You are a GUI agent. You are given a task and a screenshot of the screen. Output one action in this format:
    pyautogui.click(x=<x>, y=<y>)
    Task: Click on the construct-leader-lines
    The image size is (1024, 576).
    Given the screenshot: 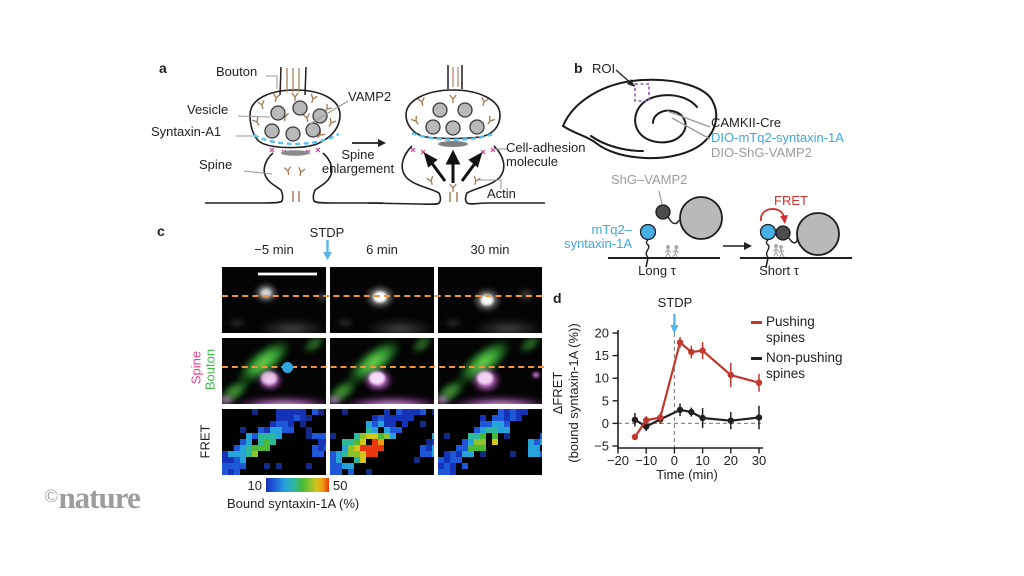 What is the action you would take?
    pyautogui.click(x=688, y=125)
    